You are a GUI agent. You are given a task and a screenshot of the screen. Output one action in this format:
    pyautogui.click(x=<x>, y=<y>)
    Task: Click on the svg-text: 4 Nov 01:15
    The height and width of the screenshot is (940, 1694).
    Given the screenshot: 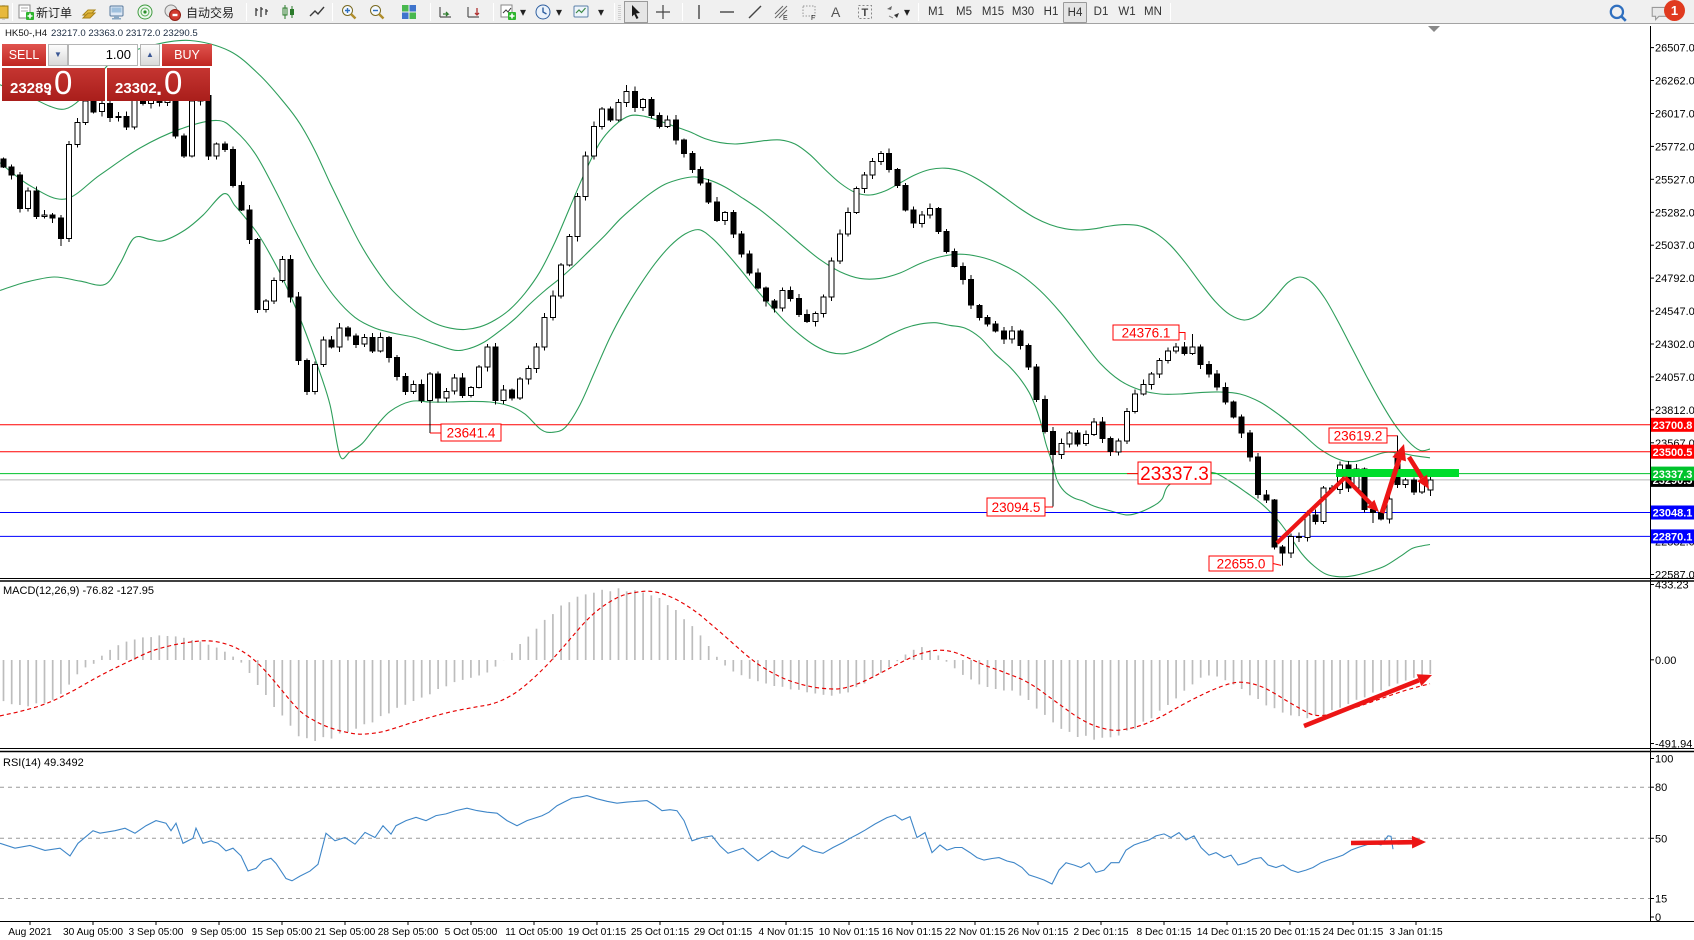 What is the action you would take?
    pyautogui.click(x=786, y=932)
    